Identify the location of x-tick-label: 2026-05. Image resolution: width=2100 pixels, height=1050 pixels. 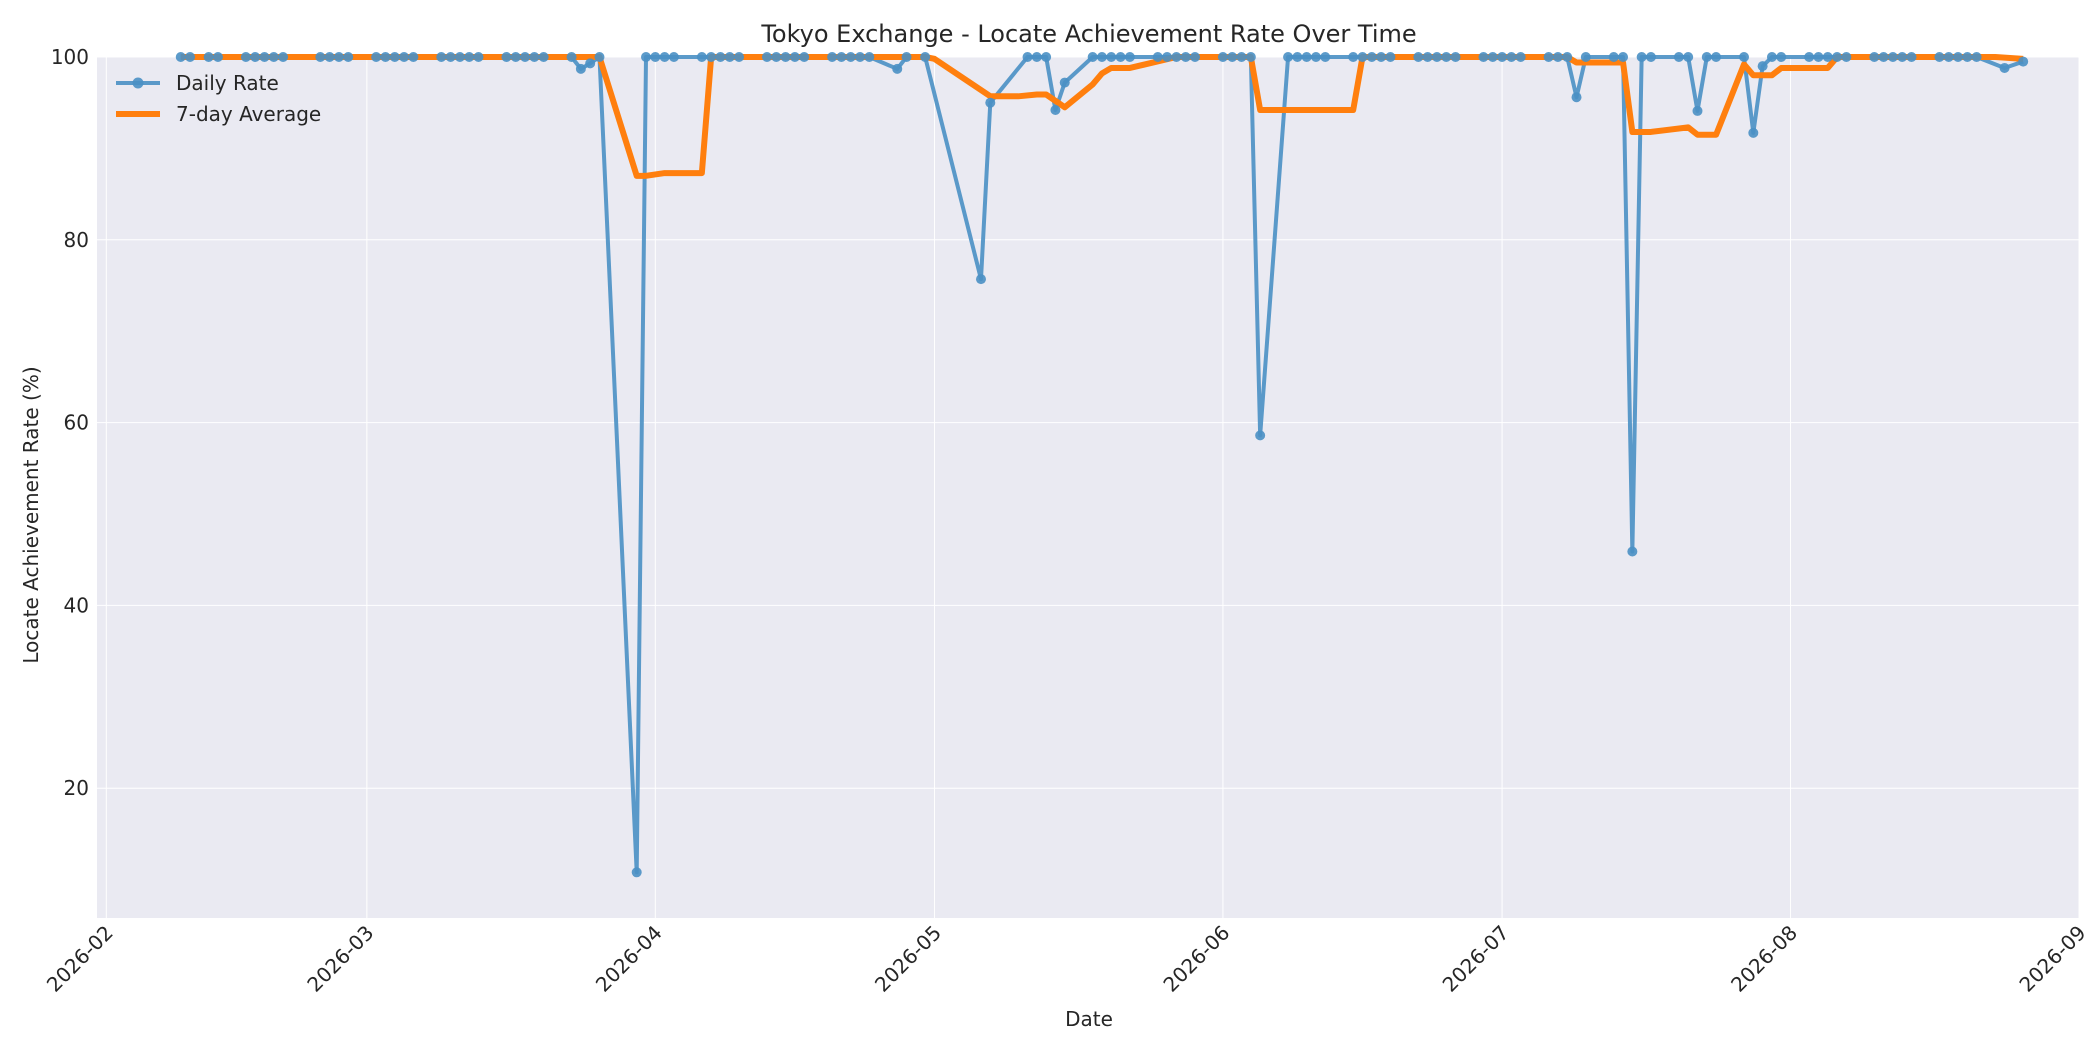
(908, 959).